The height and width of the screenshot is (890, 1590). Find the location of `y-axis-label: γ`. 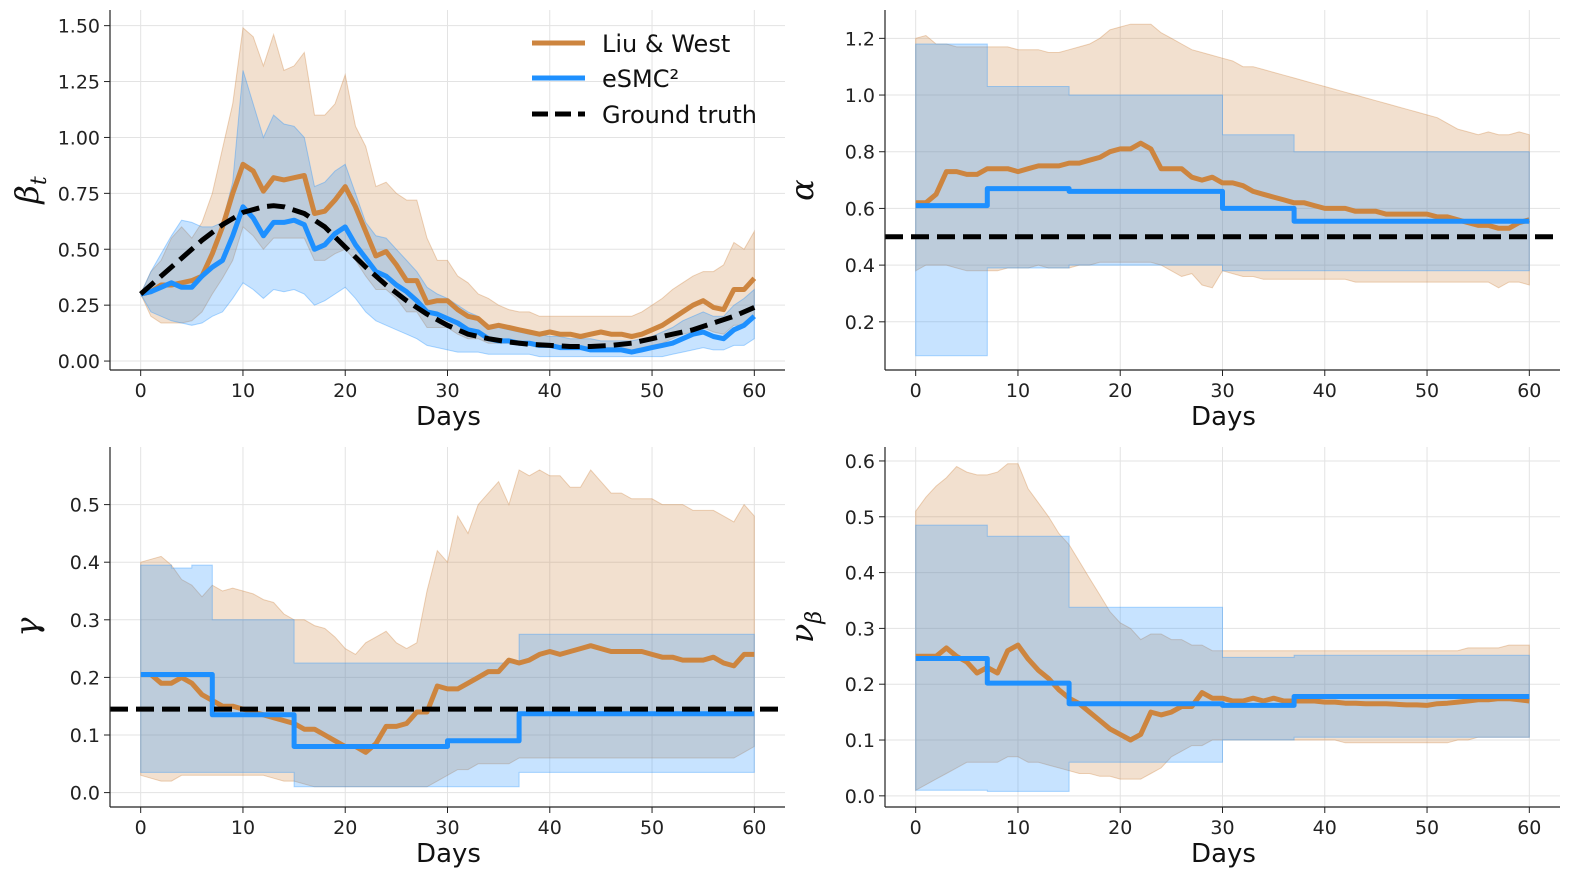

y-axis-label: γ is located at coordinates (27, 627).